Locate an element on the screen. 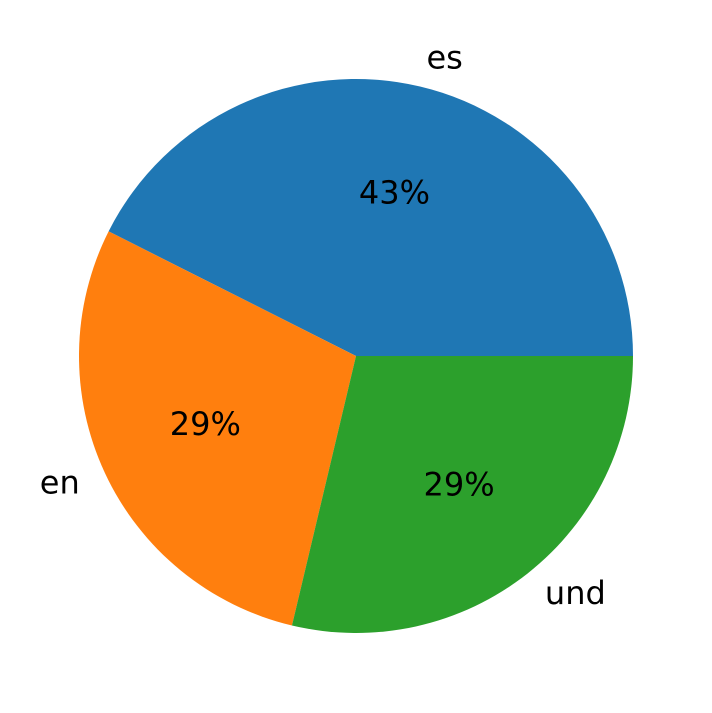 The width and height of the screenshot is (712, 713). slice-label: und is located at coordinates (575, 593).